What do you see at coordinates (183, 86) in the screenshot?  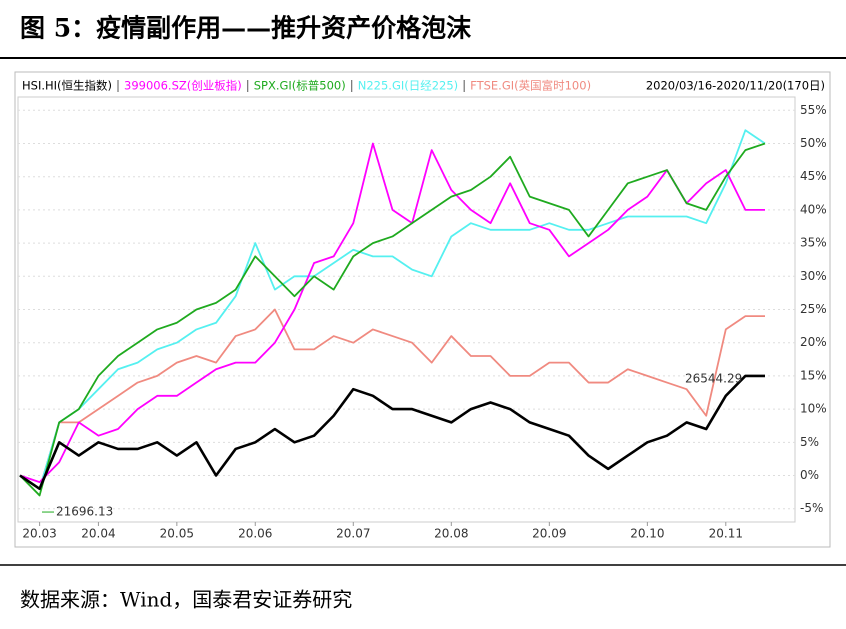 I see `legend-entry: 399006.SZ(创业板指)` at bounding box center [183, 86].